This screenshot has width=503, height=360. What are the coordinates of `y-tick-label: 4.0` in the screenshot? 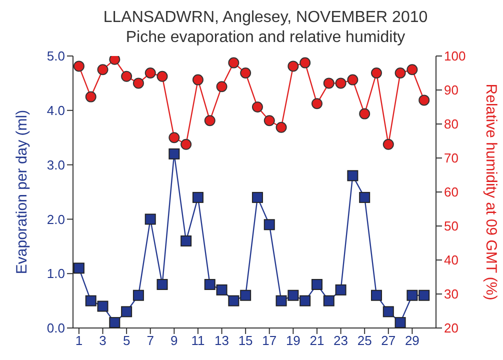 It's located at (55, 110).